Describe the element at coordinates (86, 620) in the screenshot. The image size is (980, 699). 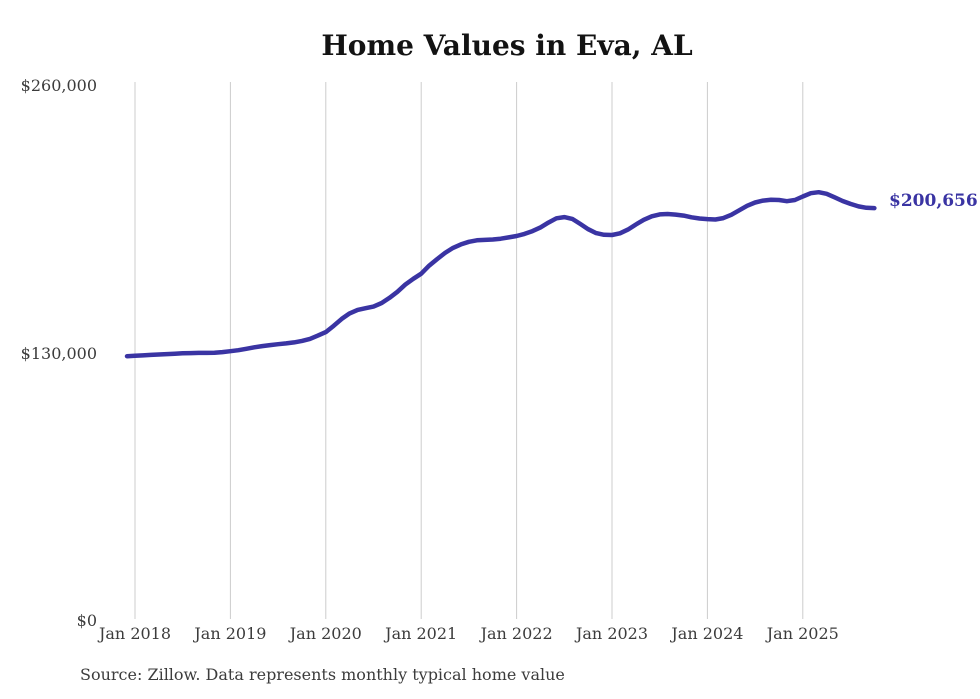
I see `y-axis-tick-label: $0` at that location.